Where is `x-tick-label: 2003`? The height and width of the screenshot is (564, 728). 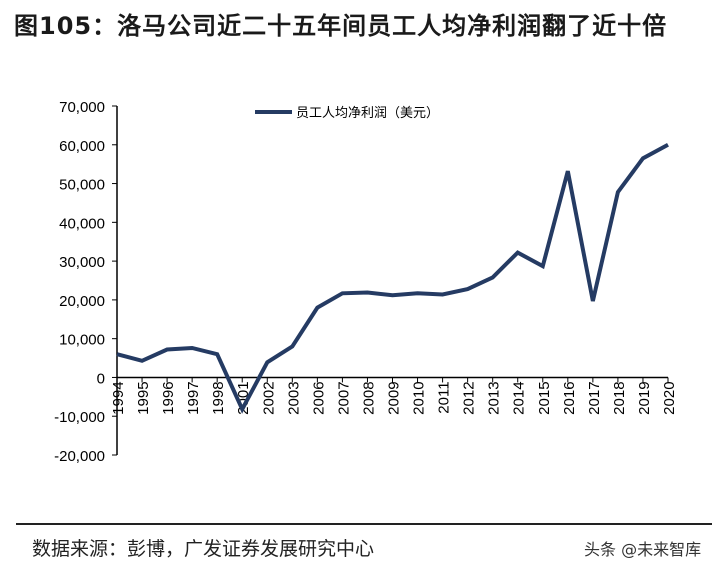 x-tick-label: 2003 is located at coordinates (293, 397).